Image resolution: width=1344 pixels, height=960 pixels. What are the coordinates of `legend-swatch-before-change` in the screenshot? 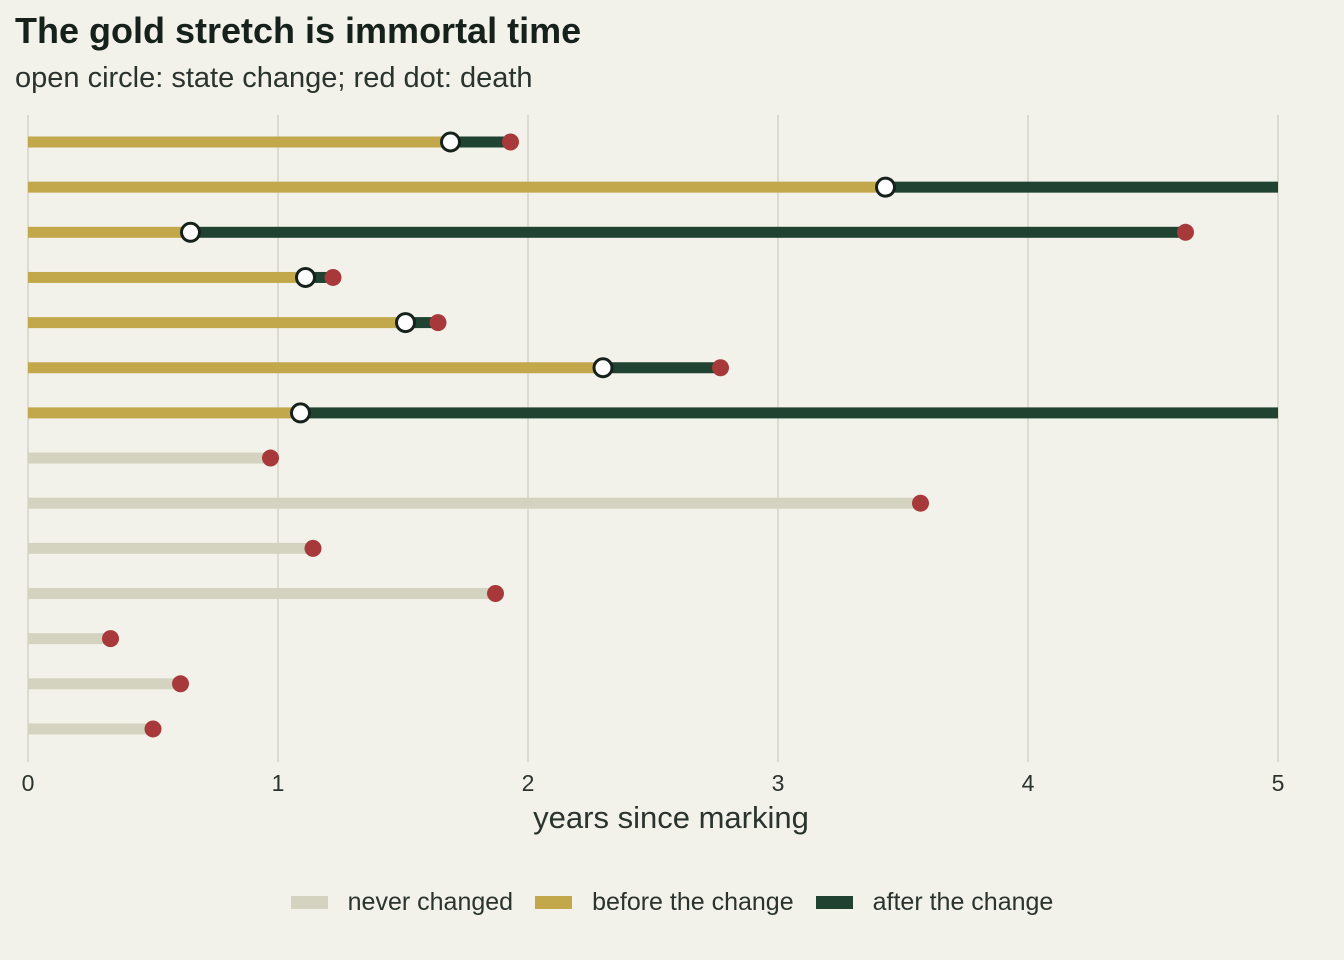 It's located at (554, 902).